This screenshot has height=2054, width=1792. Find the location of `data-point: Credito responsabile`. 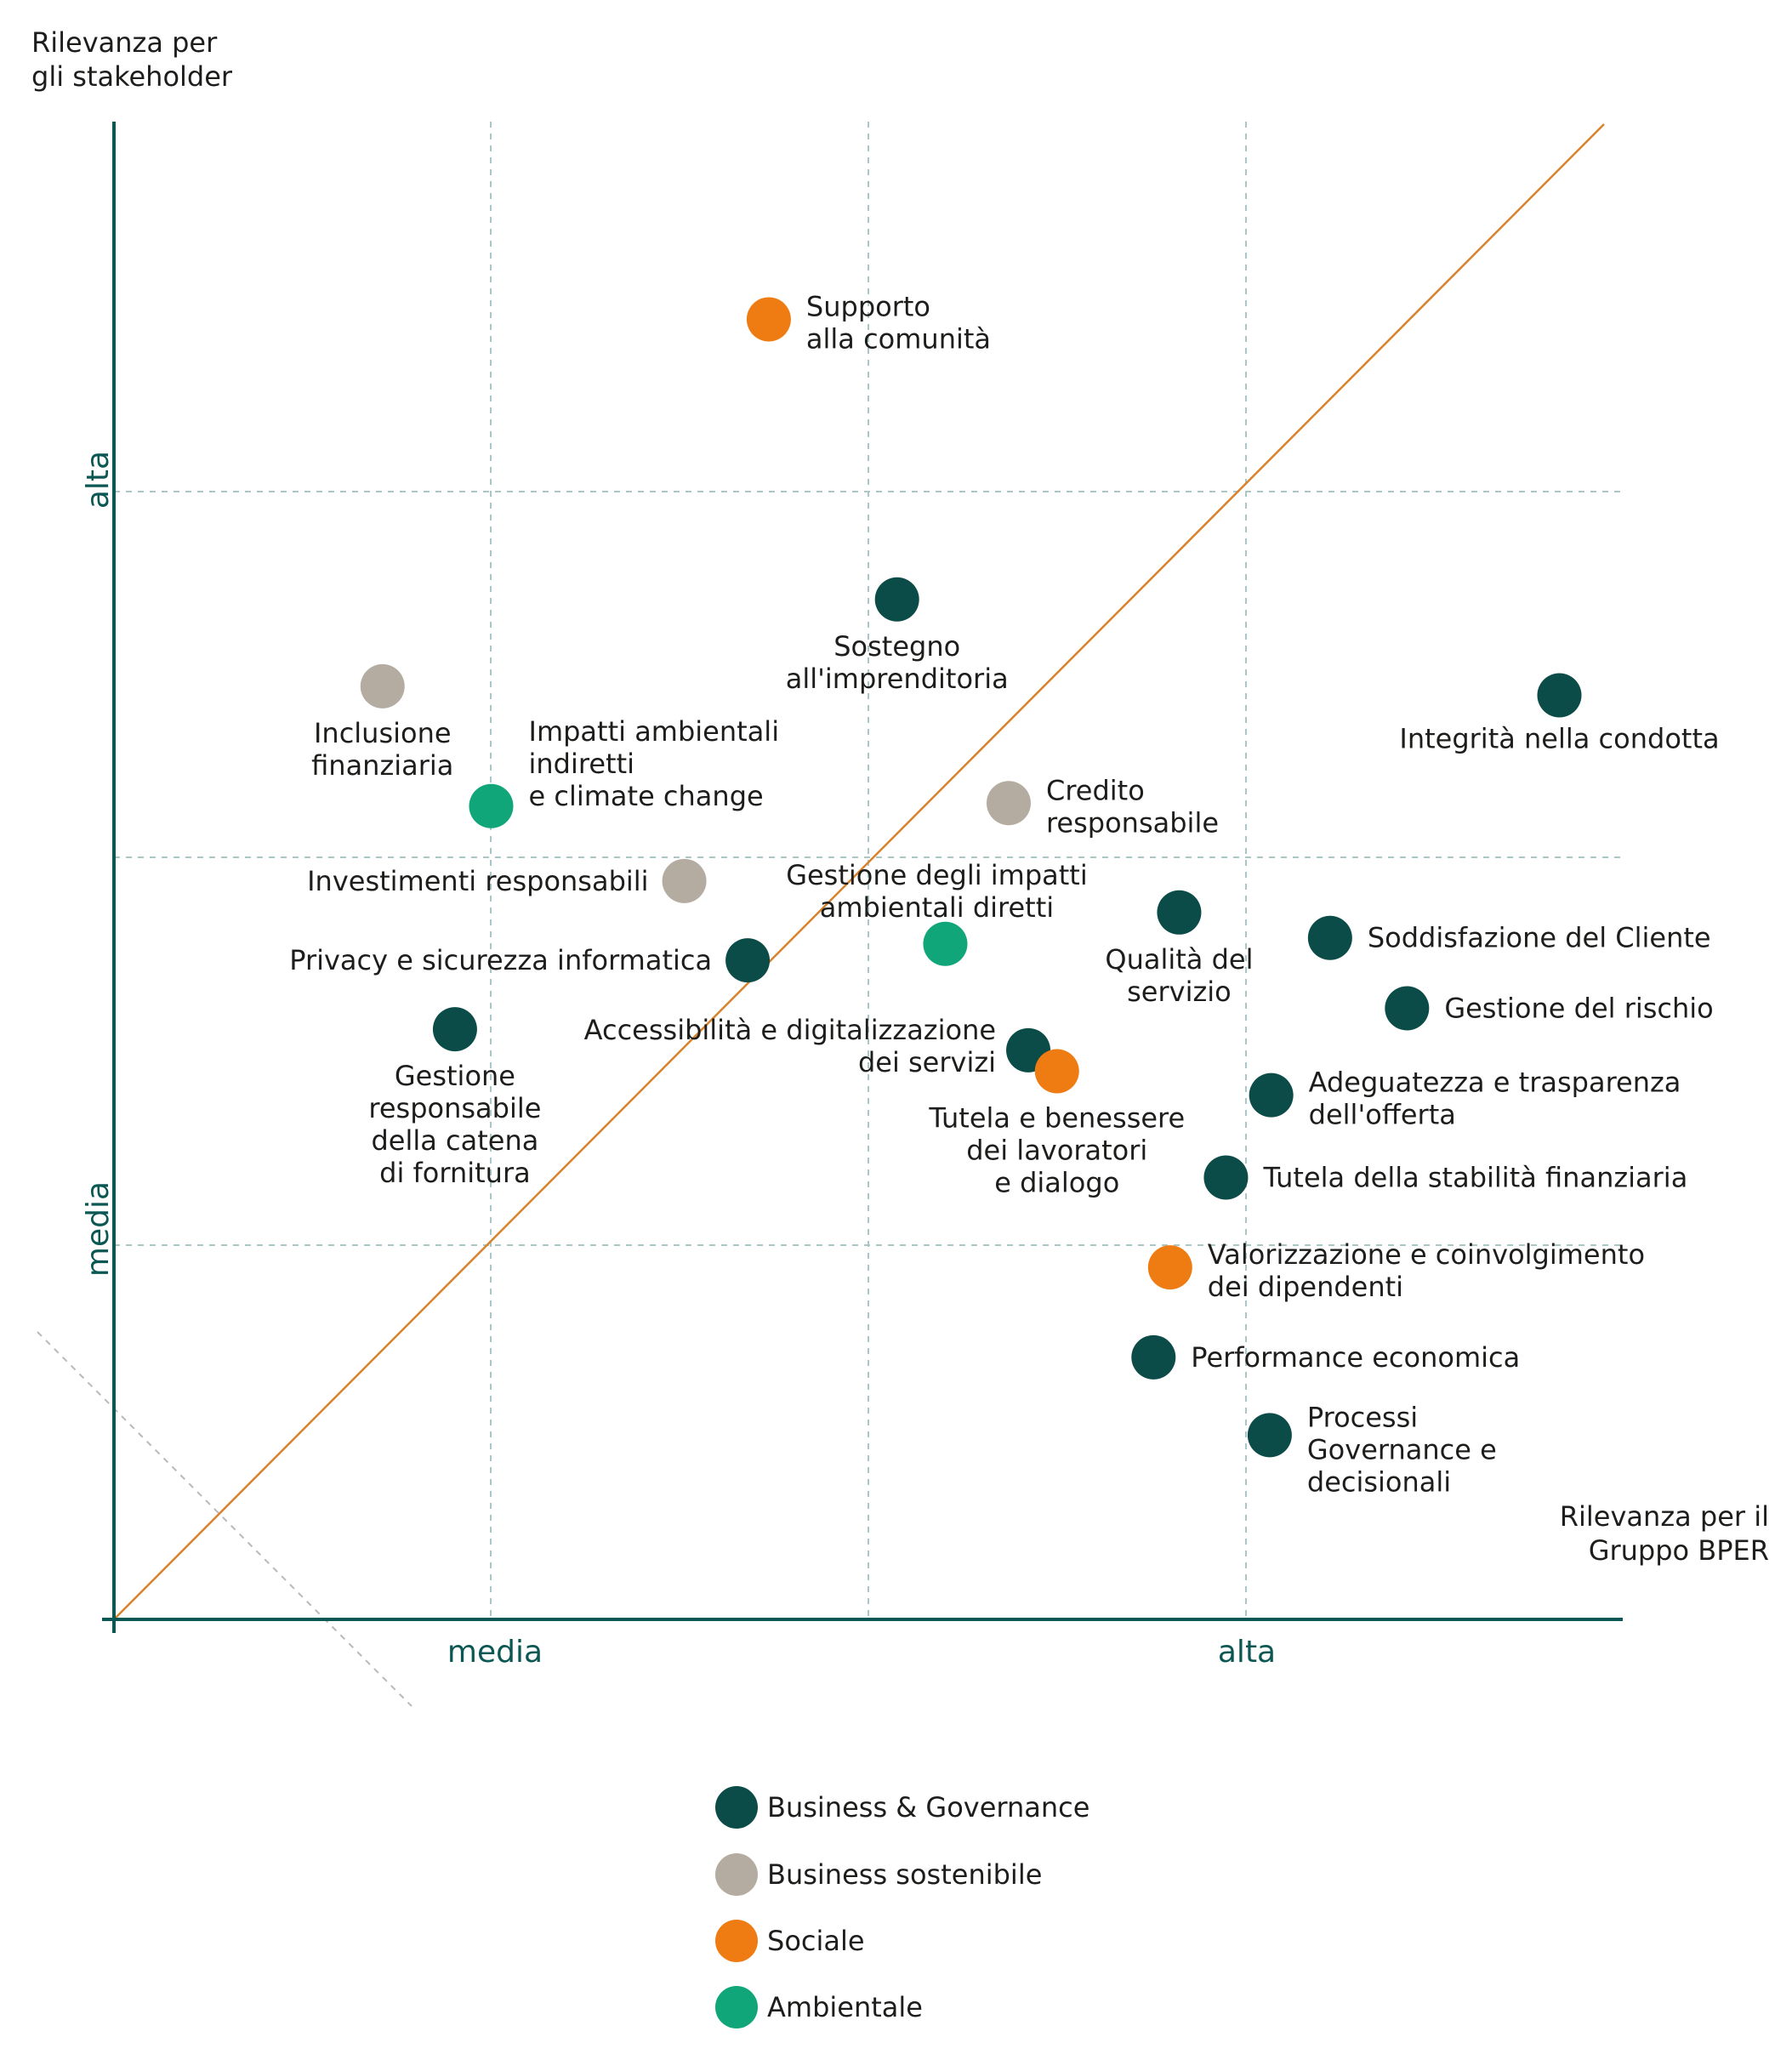

data-point: Credito responsabile is located at coordinates (1102, 806).